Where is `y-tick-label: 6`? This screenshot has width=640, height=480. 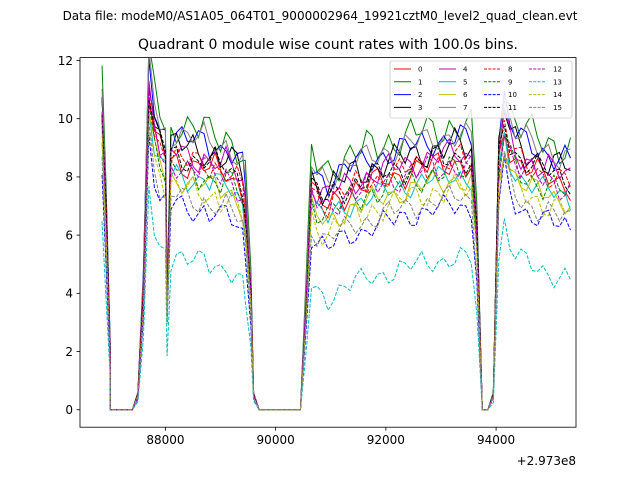 y-tick-label: 6 is located at coordinates (69, 235).